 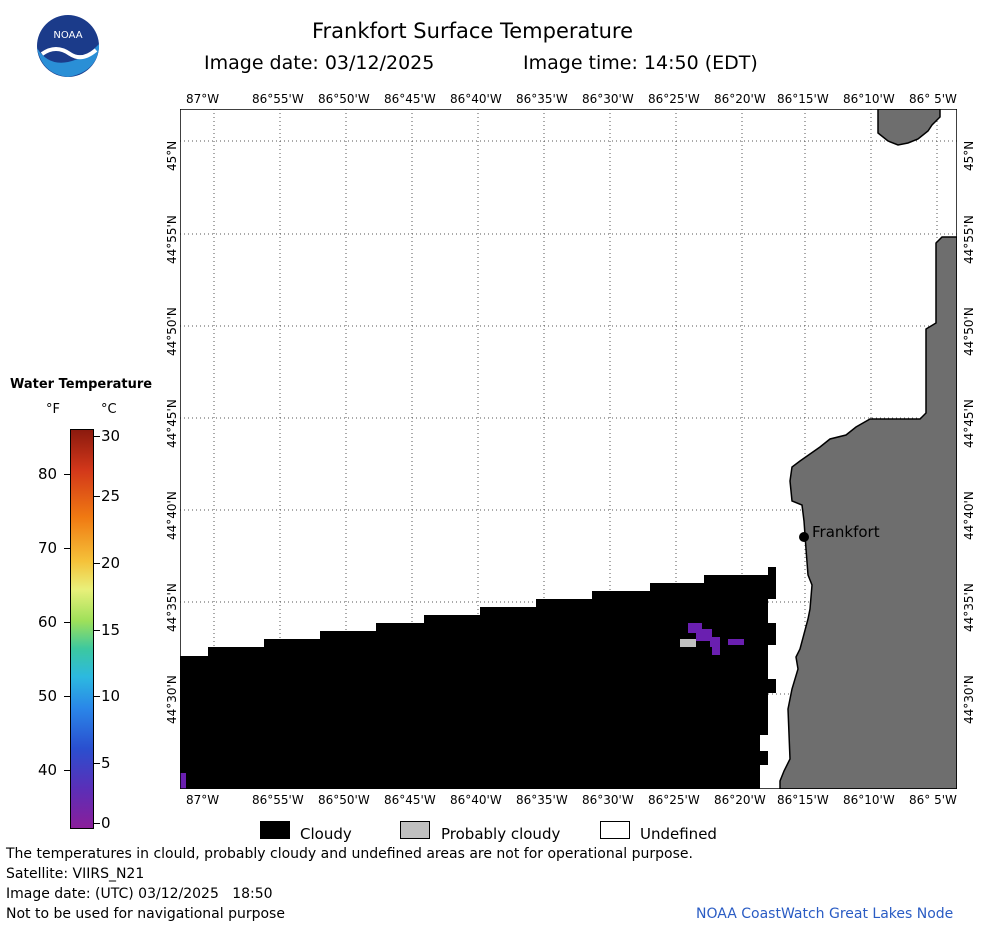 What do you see at coordinates (688, 643) in the screenshot?
I see `probably-cloudy-pixel` at bounding box center [688, 643].